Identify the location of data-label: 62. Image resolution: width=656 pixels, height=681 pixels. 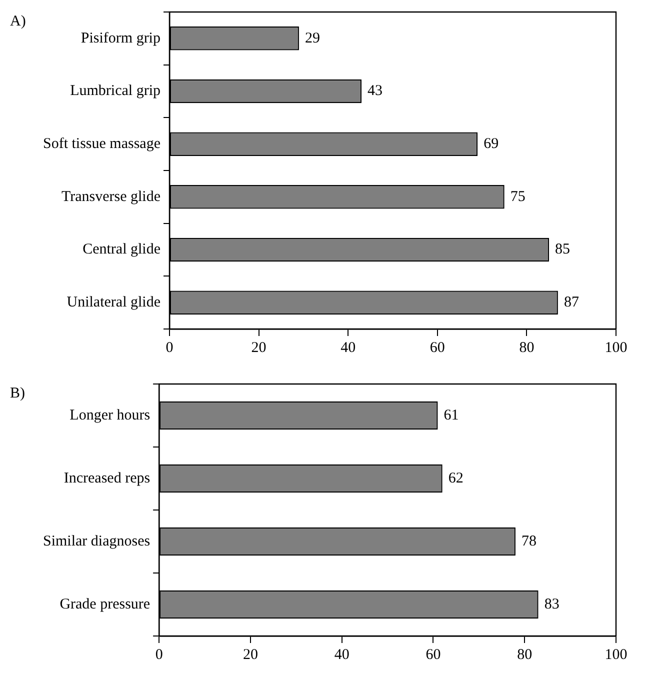
(456, 478).